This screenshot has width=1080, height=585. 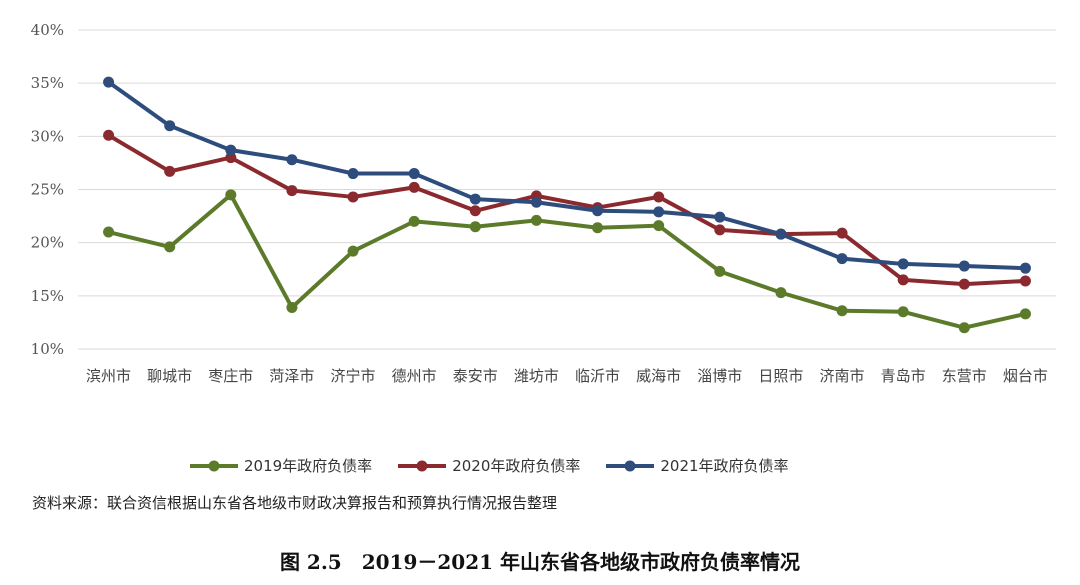 I want to click on legend-item-2021: 2021年政府负债率, so click(x=696, y=465).